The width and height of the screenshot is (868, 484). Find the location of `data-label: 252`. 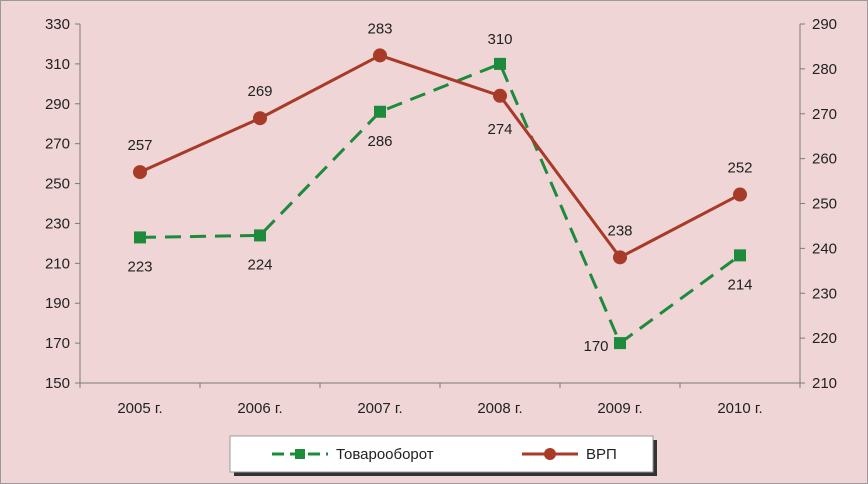

data-label: 252 is located at coordinates (739, 168).